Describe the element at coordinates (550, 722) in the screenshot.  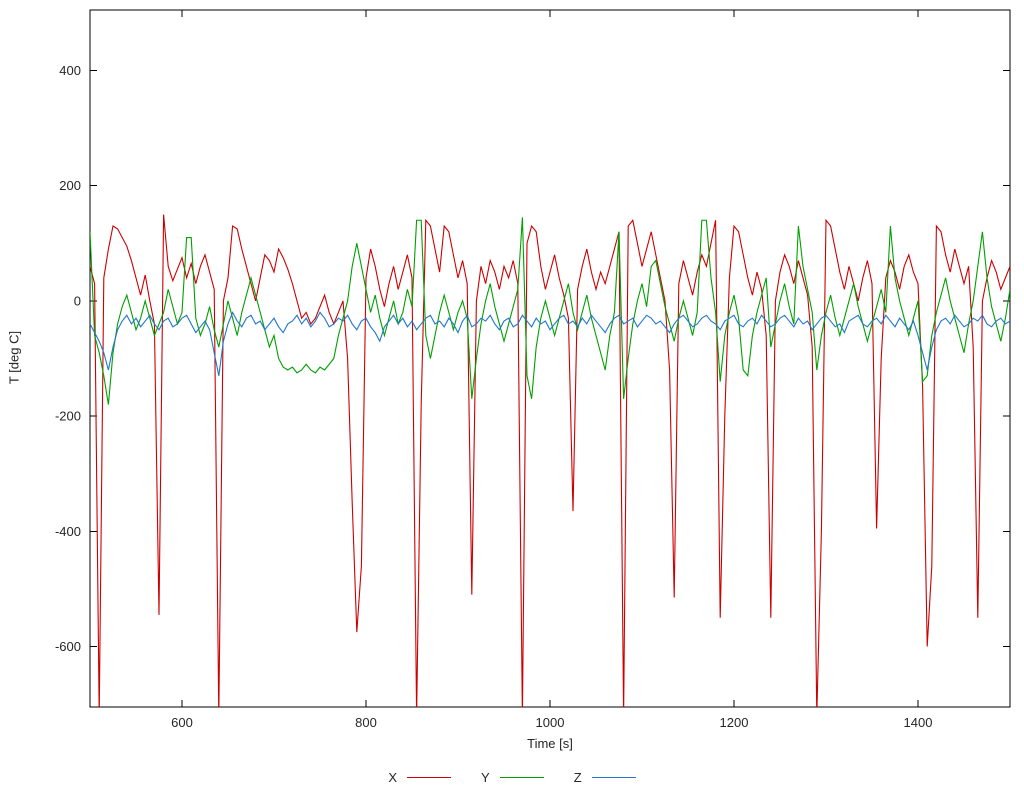
I see `x-axis-tick-label: 1000` at that location.